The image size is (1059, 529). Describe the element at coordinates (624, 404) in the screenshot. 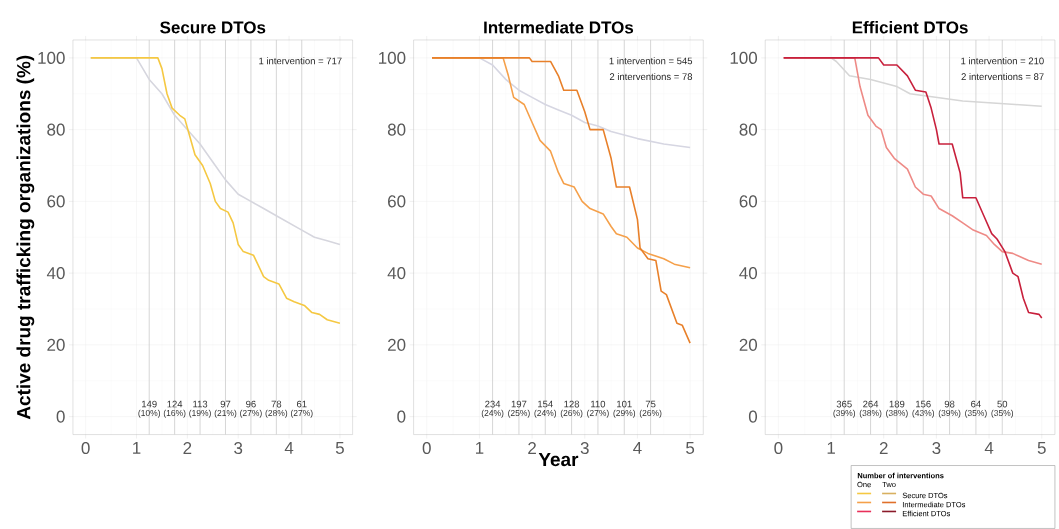

I see `annotation: 101` at that location.